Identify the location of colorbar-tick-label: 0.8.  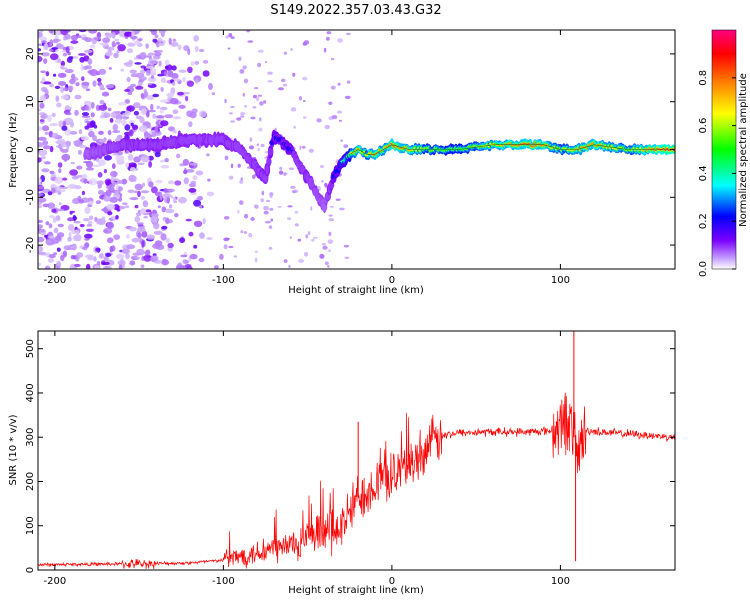
(703, 78).